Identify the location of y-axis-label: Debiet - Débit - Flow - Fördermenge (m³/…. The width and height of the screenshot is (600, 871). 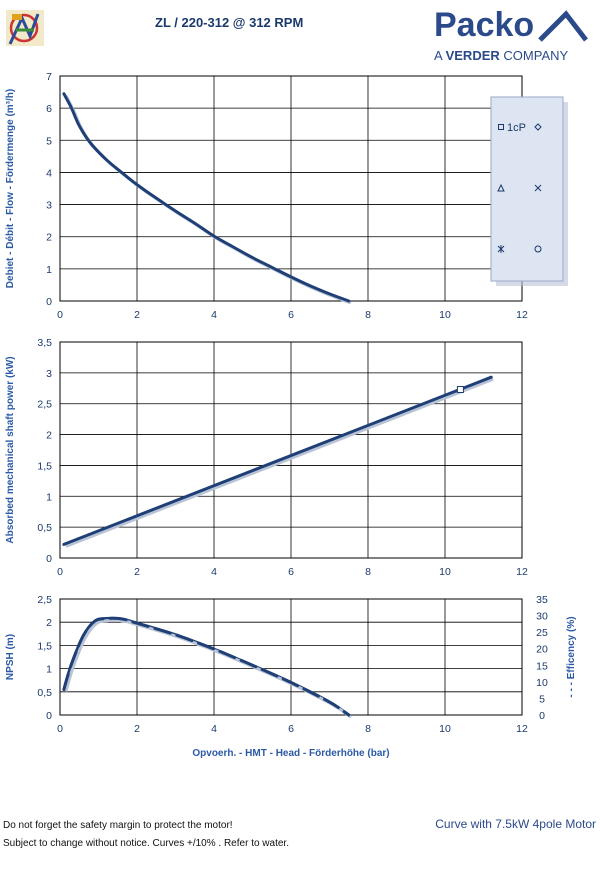
(10, 188).